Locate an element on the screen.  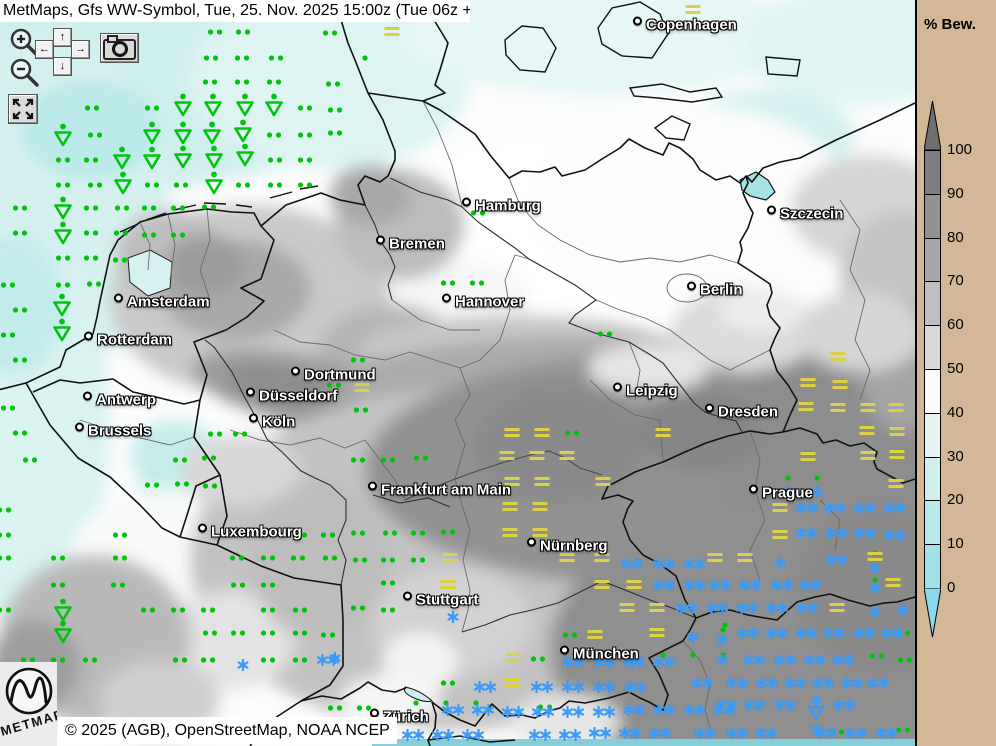
colorbar-tick-label: 80 is located at coordinates (955, 237).